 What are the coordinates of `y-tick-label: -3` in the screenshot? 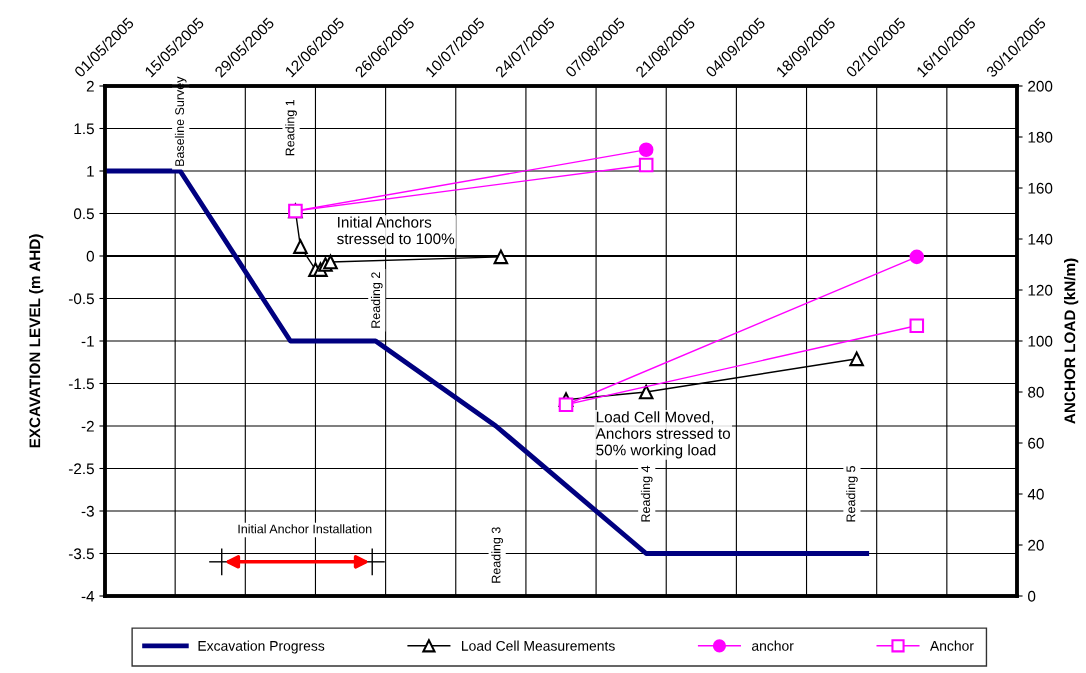 It's located at (87, 511).